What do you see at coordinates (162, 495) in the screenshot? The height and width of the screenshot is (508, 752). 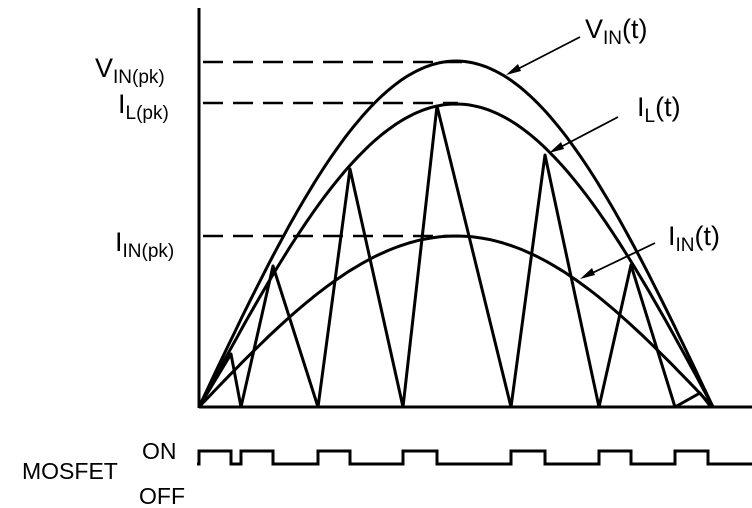 I see `off-label: OFF` at bounding box center [162, 495].